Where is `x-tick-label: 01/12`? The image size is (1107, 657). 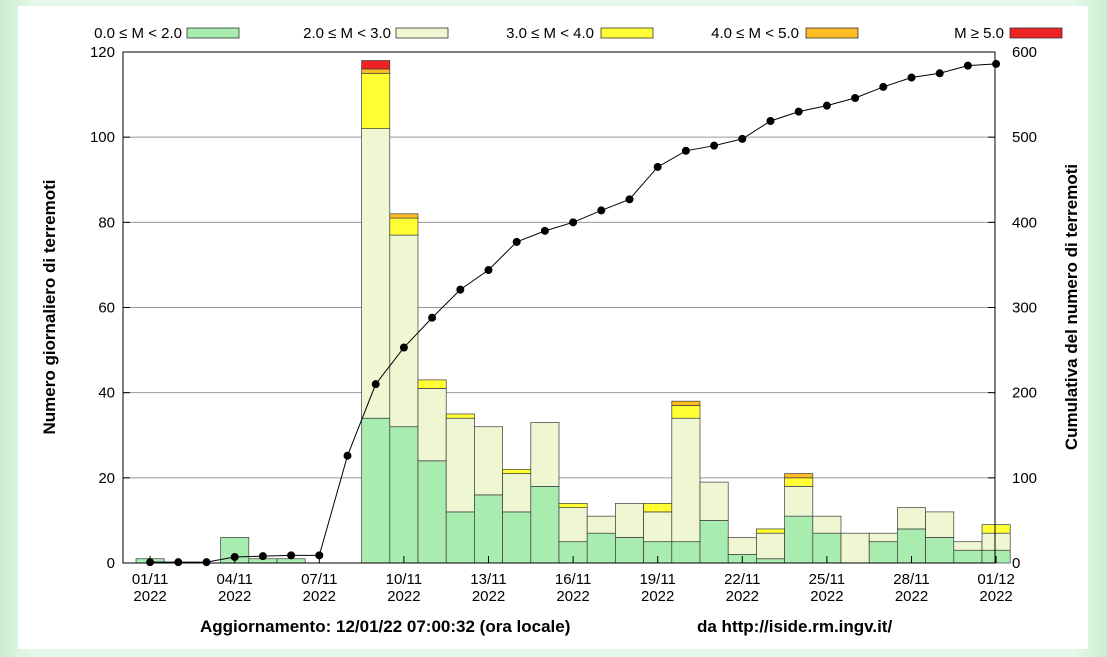 x-tick-label: 01/12 is located at coordinates (996, 579).